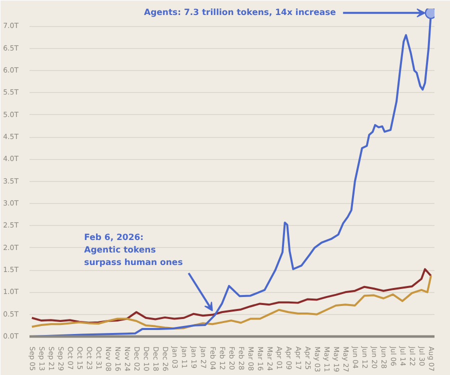 The width and height of the screenshot is (450, 375). Describe the element at coordinates (240, 13) in the screenshot. I see `annotation: Agents: 7.3 trillion tokens, 14x increase` at that location.